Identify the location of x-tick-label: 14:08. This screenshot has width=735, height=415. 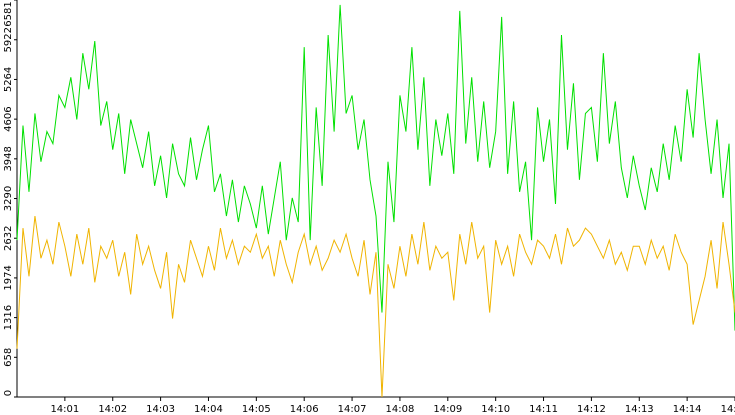
(400, 409).